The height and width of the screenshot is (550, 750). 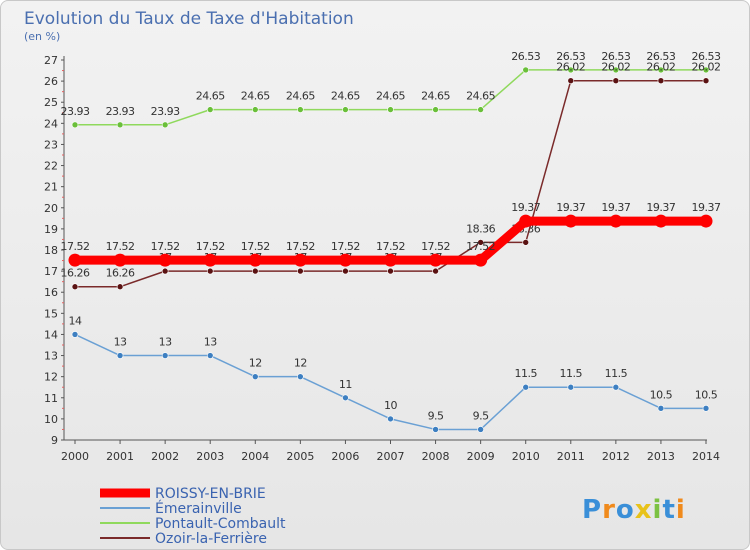 I want to click on chart-subtitle: (en %), so click(x=42, y=36).